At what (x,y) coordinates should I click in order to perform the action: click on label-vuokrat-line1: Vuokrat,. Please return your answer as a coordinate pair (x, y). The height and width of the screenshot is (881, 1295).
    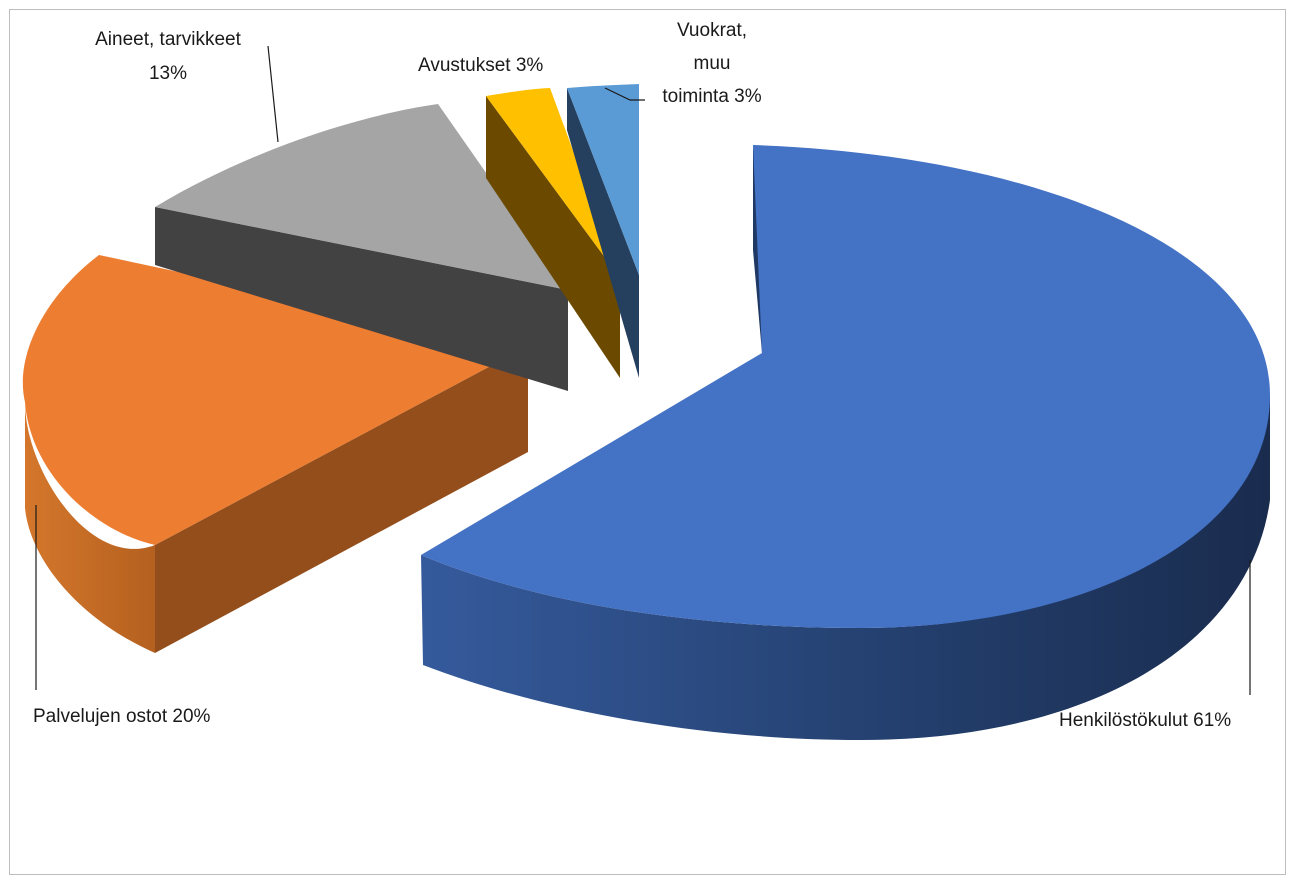
    Looking at the image, I should click on (712, 30).